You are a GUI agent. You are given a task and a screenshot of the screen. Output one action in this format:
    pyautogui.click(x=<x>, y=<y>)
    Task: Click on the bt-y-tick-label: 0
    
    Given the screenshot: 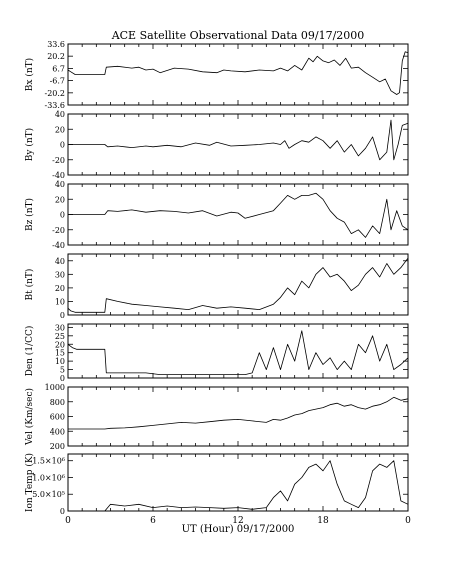 What is the action you would take?
    pyautogui.click(x=62, y=315)
    